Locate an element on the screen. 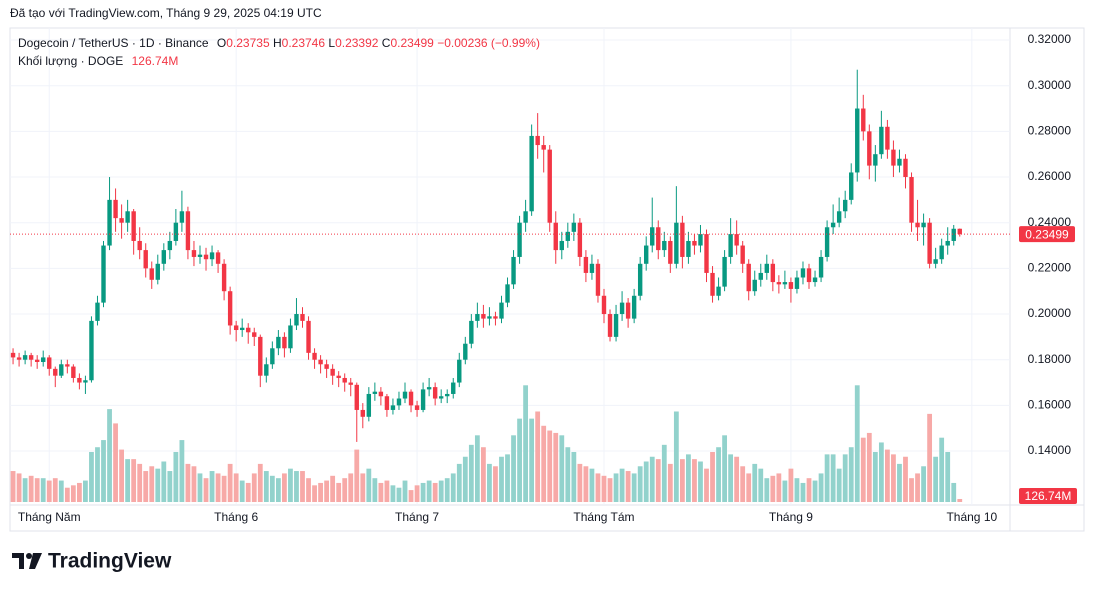  x-tick-label: Tháng 6 is located at coordinates (236, 517).